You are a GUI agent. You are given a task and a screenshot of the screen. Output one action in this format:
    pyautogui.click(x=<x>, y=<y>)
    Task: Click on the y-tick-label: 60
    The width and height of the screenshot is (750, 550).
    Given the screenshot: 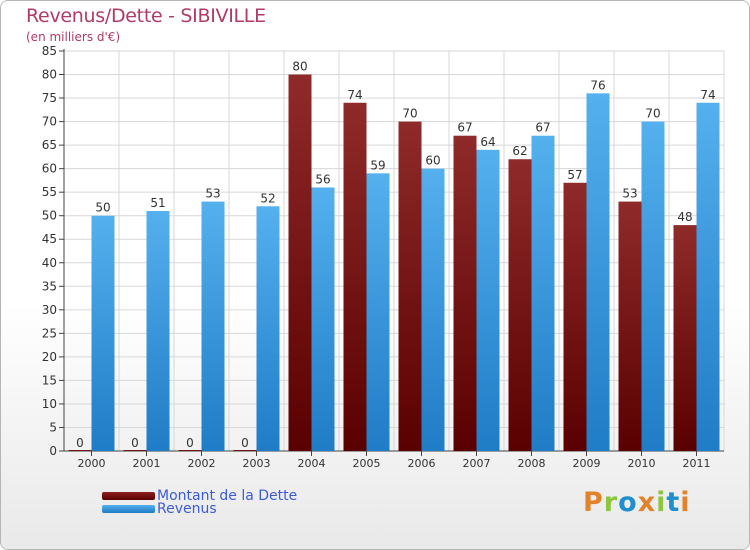 What is the action you would take?
    pyautogui.click(x=49, y=169)
    